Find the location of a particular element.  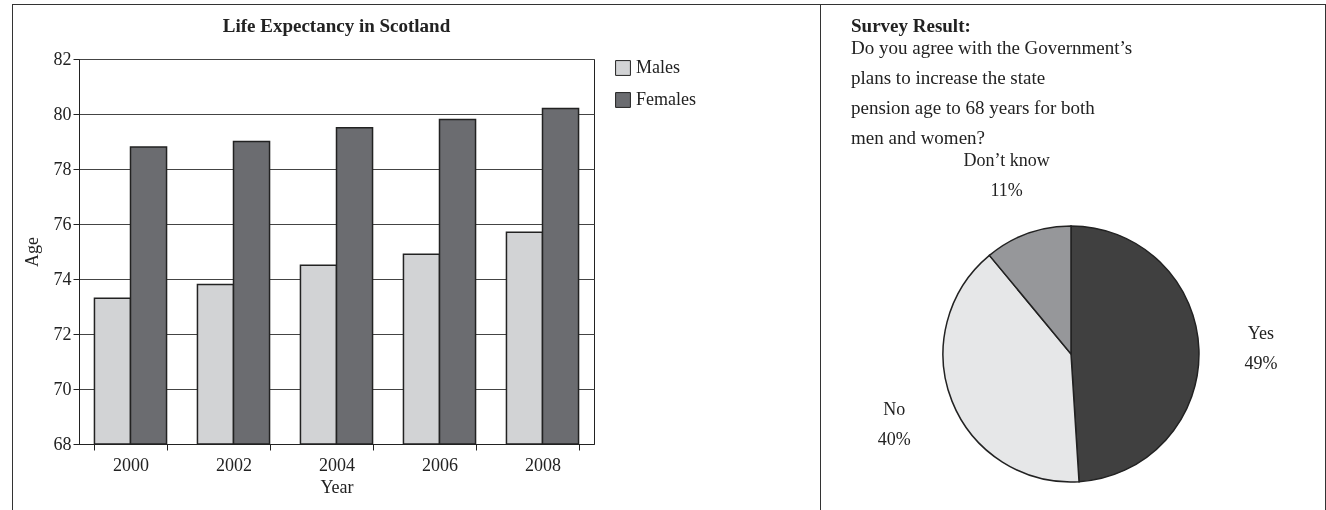

chart-subtitle: Do you agree with the Government’s plans to increase the state pension age to 68 years for both men and women? is located at coordinates (992, 93).